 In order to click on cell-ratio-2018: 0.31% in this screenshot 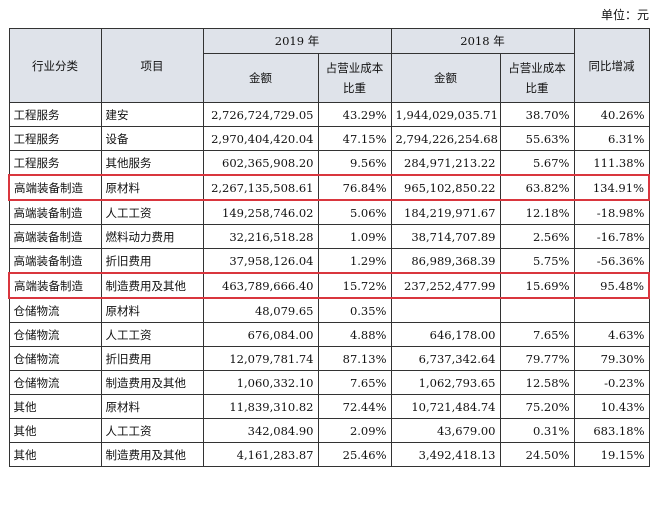, I will do `click(537, 430)`.